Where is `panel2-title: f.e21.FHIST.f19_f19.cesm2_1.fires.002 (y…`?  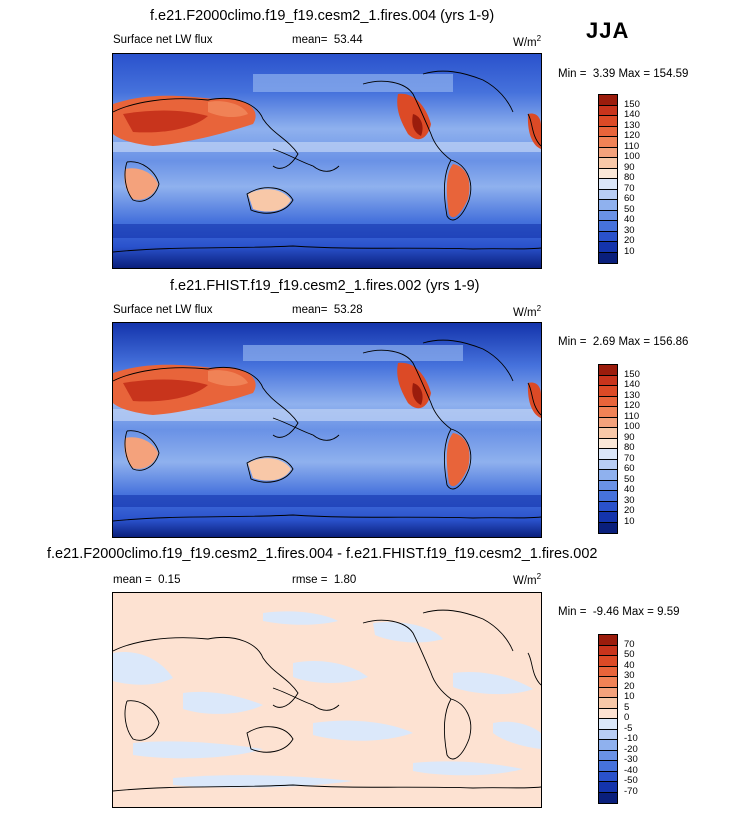 panel2-title: f.e21.FHIST.f19_f19.cesm2_1.fires.002 (y… is located at coordinates (325, 286).